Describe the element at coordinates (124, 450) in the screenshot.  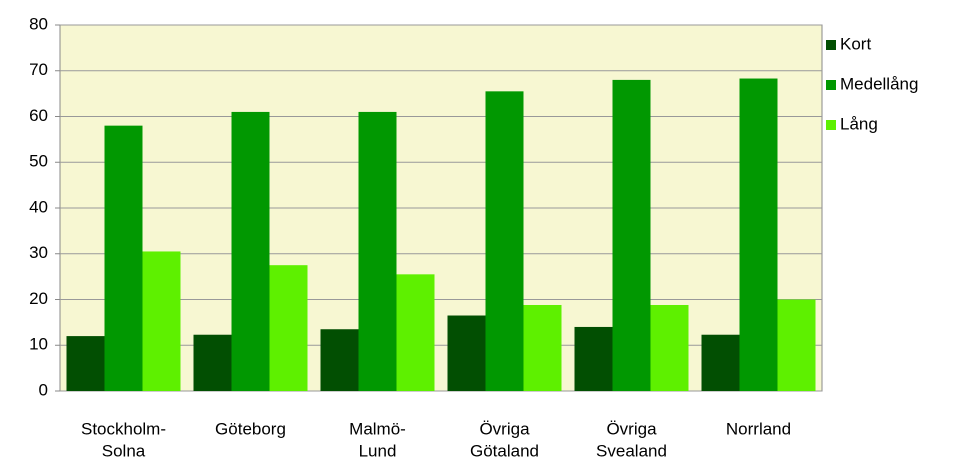
I see `x-tick-label: Solna` at that location.